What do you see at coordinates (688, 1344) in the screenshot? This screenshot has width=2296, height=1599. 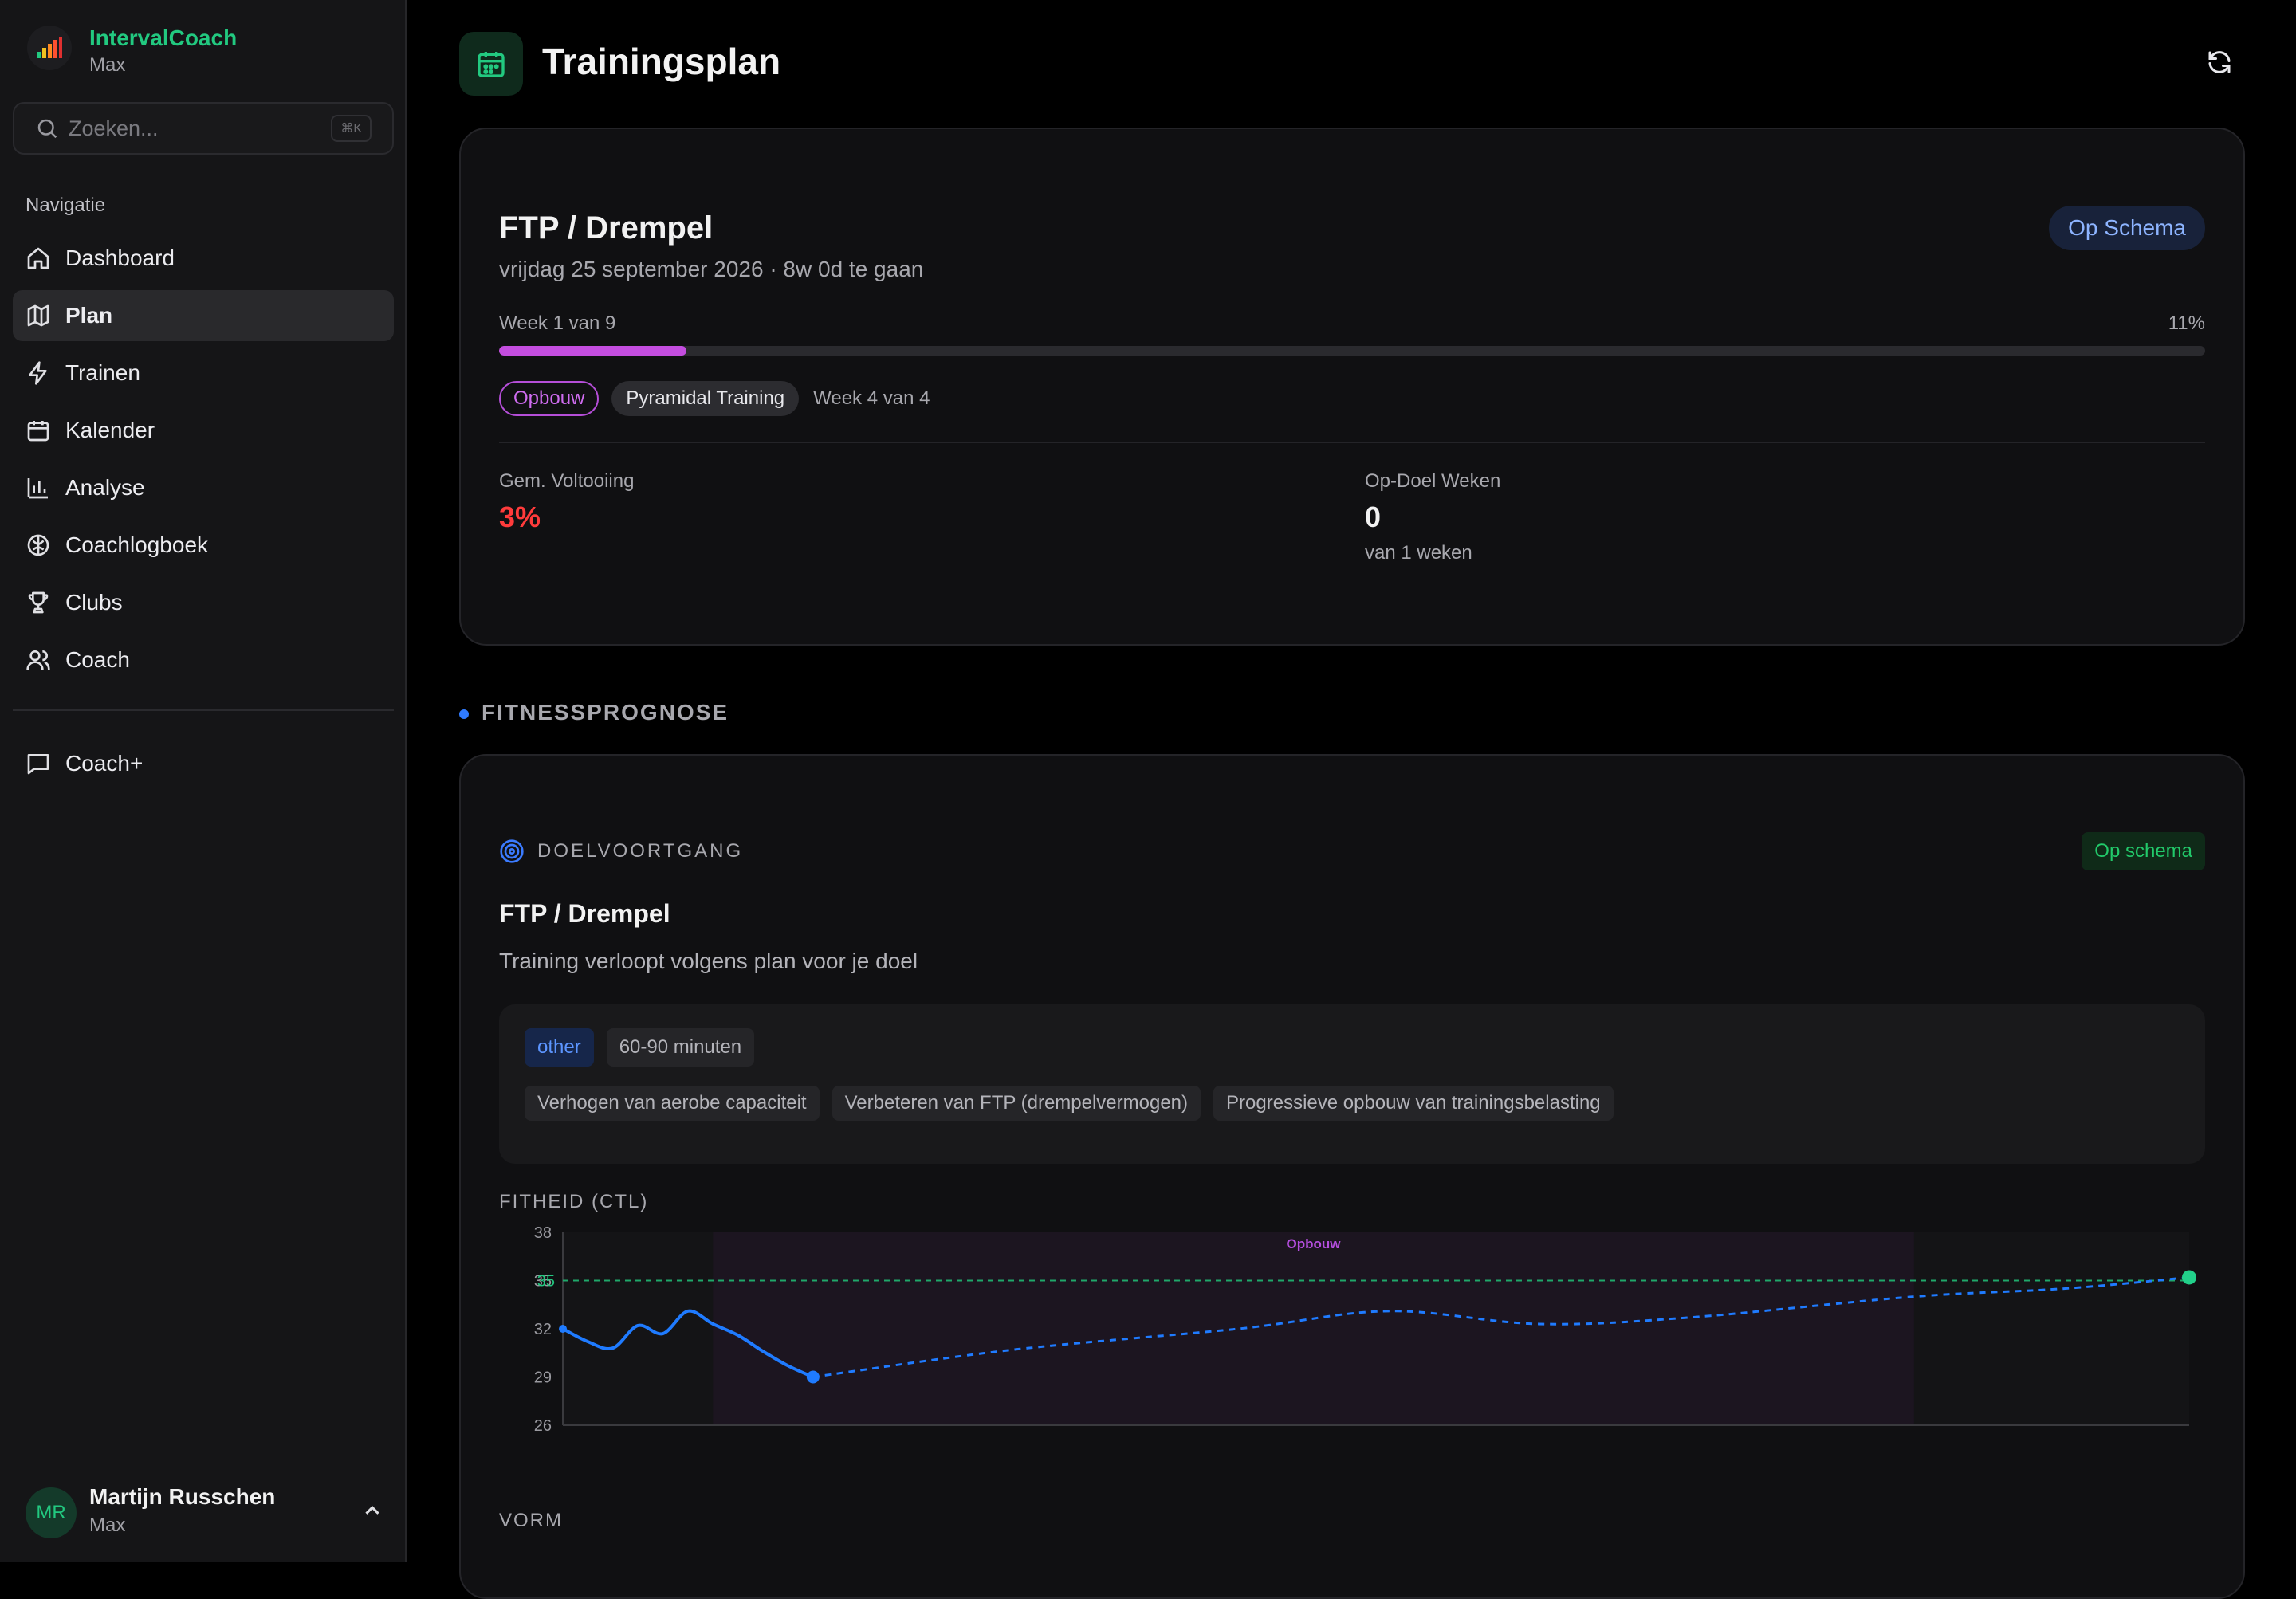 I see `actual-ctl-line` at bounding box center [688, 1344].